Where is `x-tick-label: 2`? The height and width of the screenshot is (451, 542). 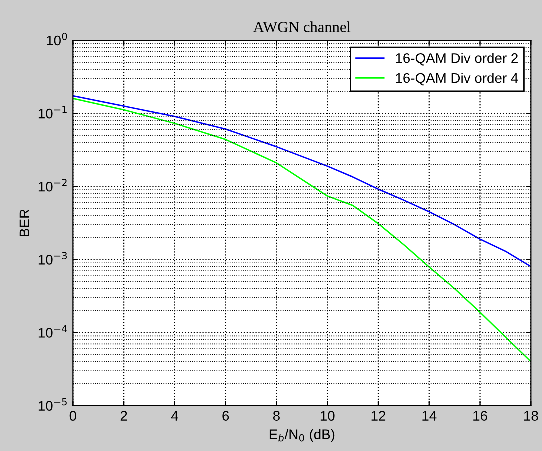
x-tick-label: 2 is located at coordinates (124, 416).